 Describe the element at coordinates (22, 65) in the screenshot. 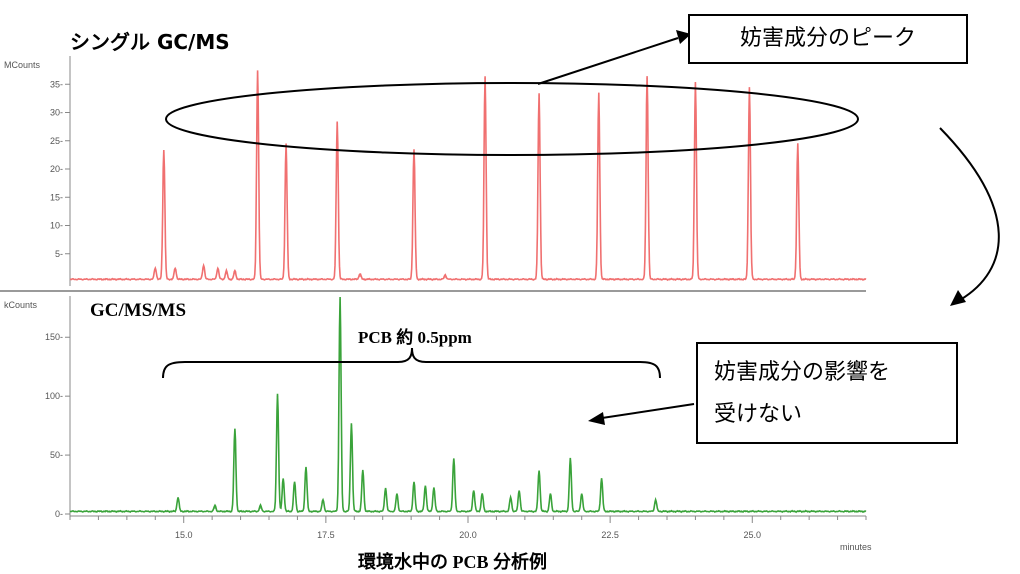

I see `top-y-axis-unit: MCounts` at that location.